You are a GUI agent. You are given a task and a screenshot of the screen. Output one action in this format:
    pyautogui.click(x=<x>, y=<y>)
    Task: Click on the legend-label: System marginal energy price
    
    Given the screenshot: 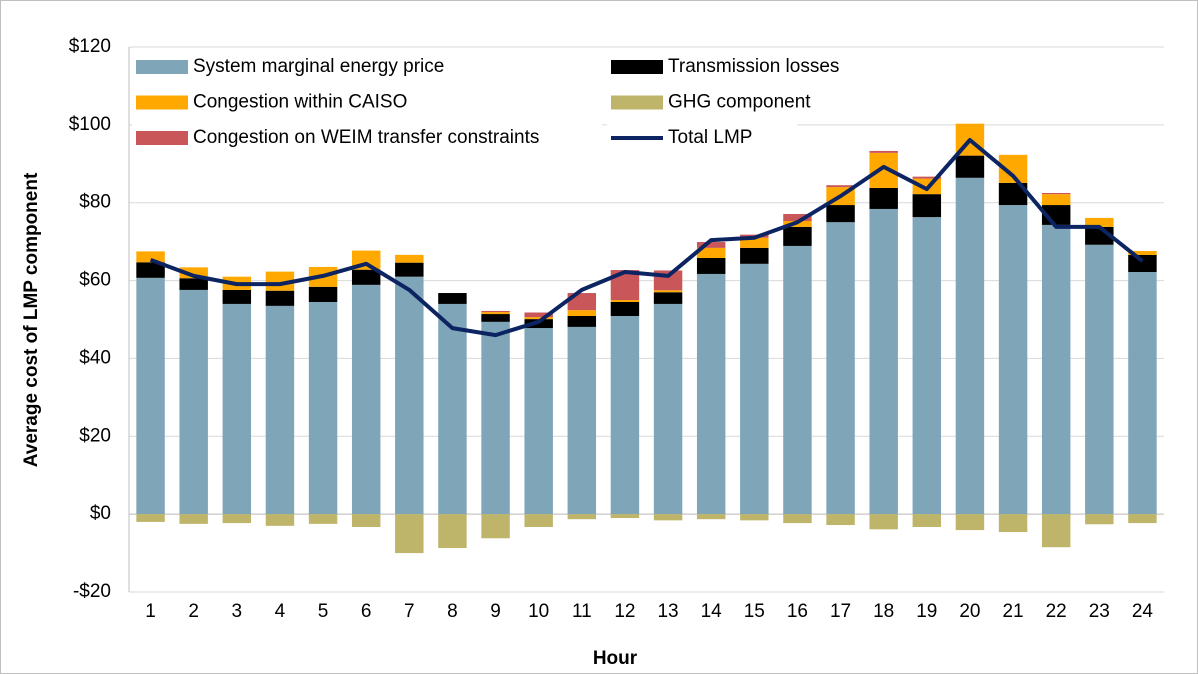 What is the action you would take?
    pyautogui.click(x=318, y=66)
    